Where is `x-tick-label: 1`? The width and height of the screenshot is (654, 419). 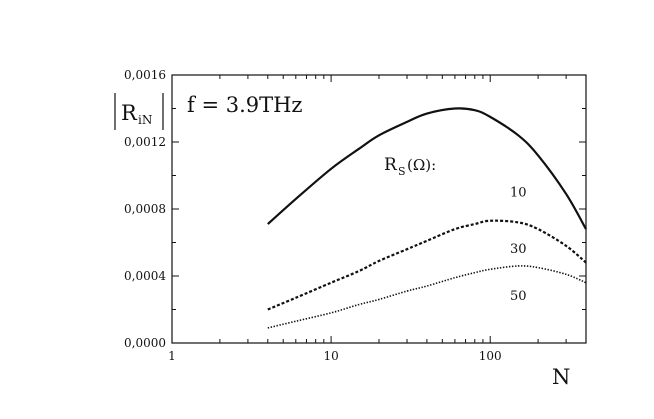
x-tick-label: 1 is located at coordinates (172, 356).